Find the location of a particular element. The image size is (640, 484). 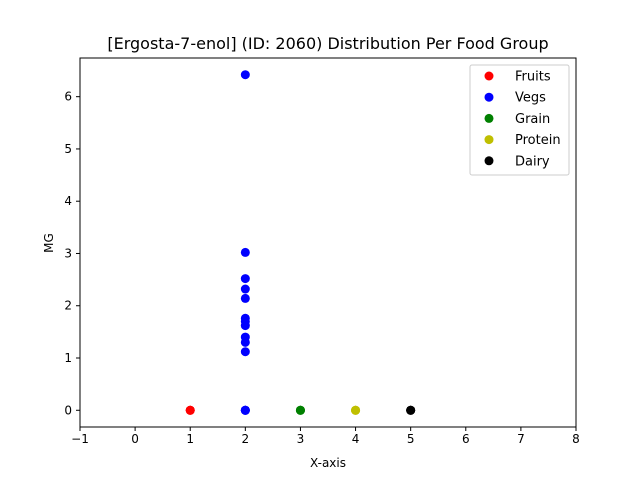

legend-label-vegs: Vegs is located at coordinates (530, 98).